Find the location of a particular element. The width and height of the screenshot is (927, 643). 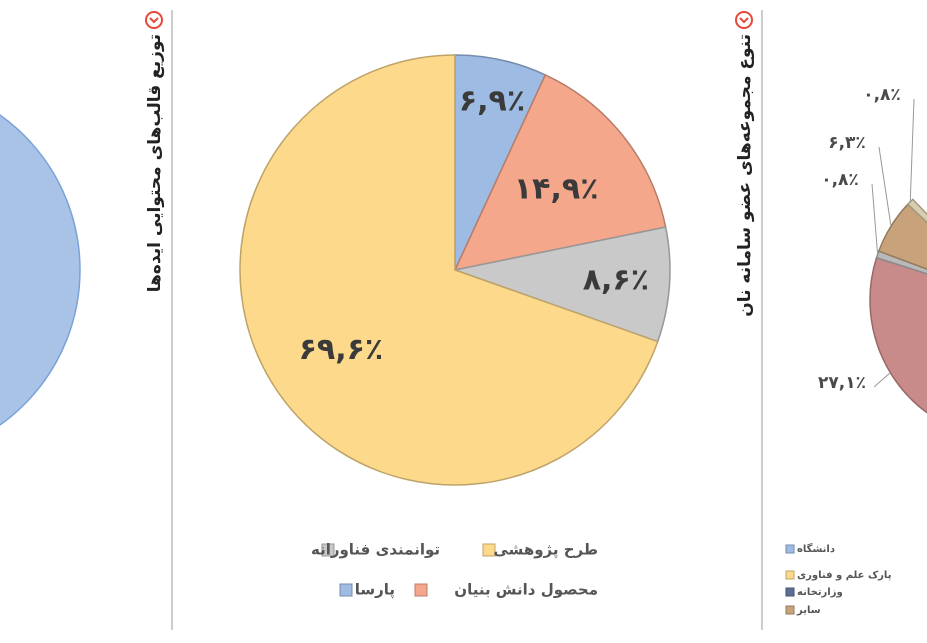

data-label: ۲۷,۱٪ is located at coordinates (842, 383).